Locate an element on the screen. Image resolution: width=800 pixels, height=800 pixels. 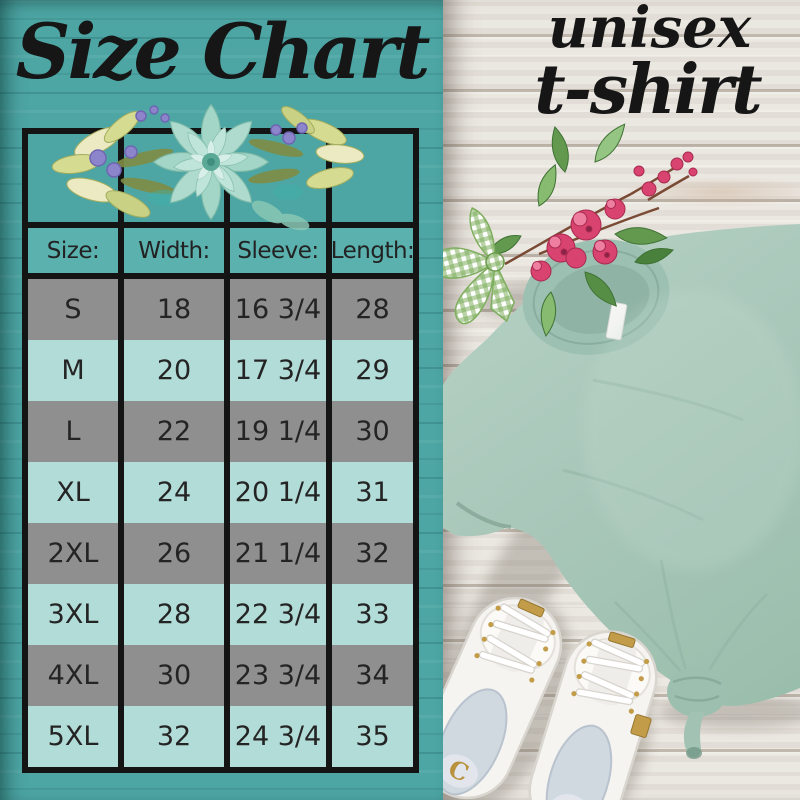
table-cell: M is located at coordinates (73, 370).